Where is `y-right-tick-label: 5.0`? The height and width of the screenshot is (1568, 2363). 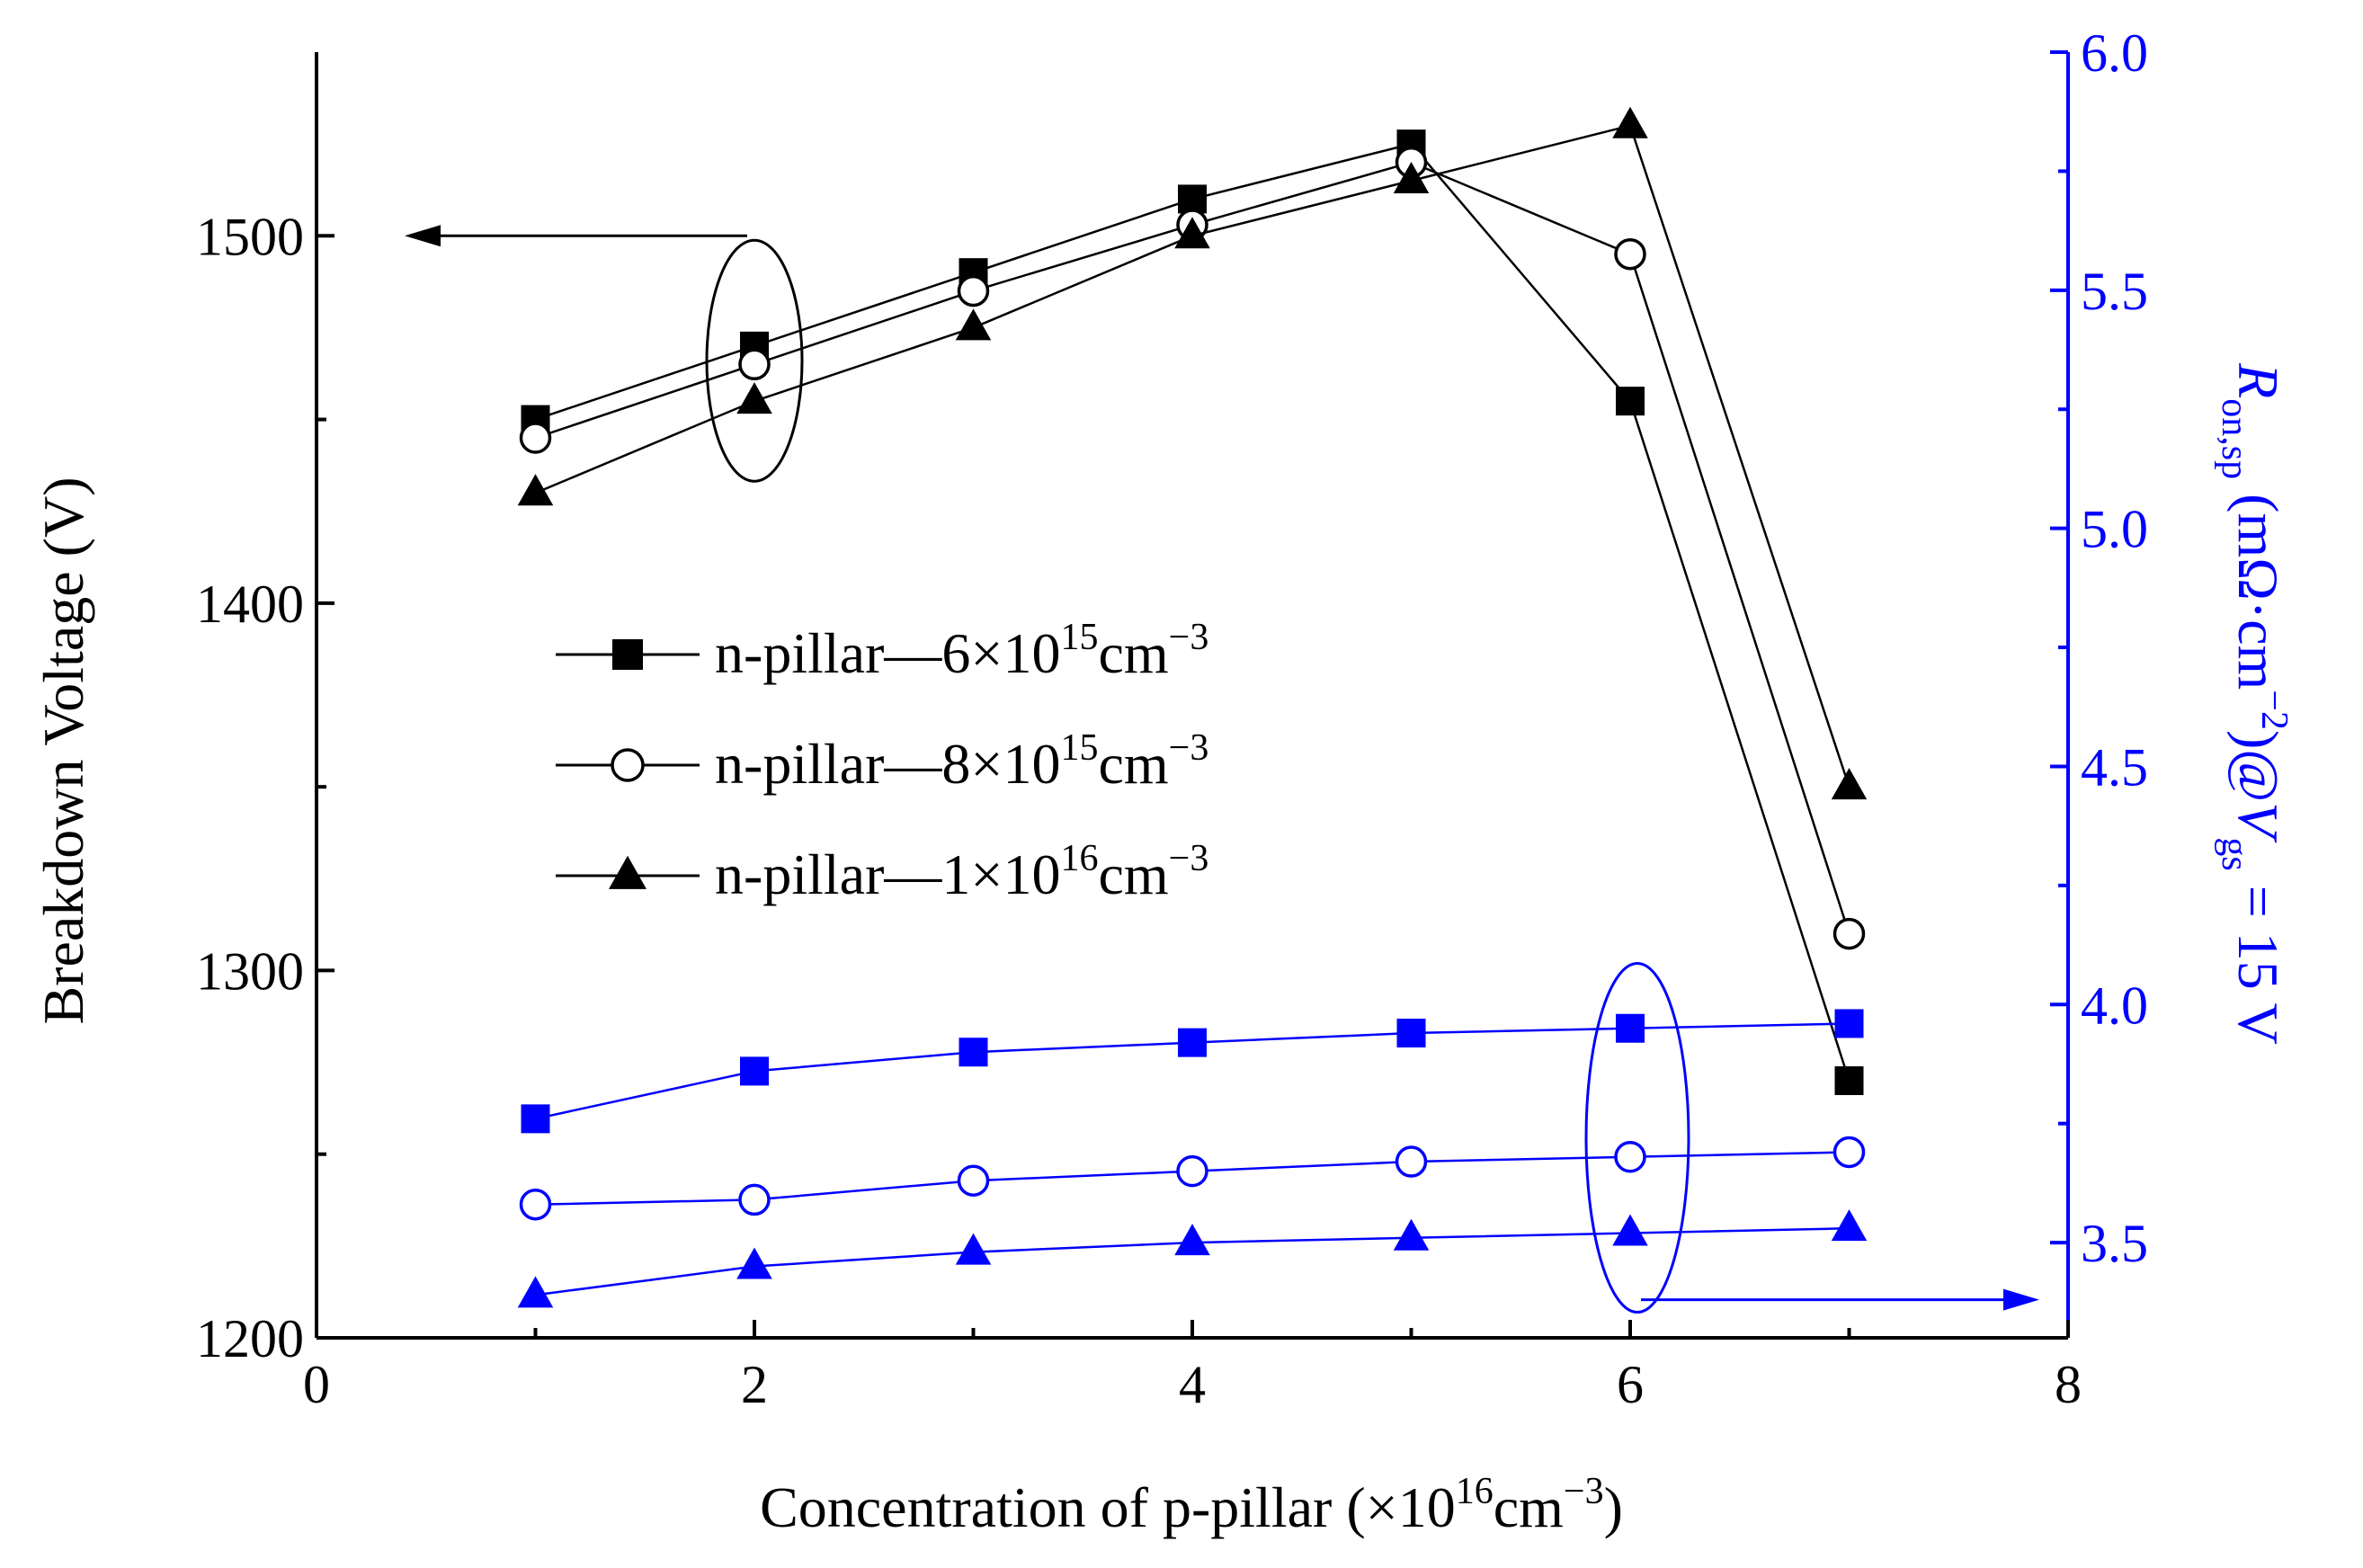
y-right-tick-label: 5.0 is located at coordinates (2114, 529).